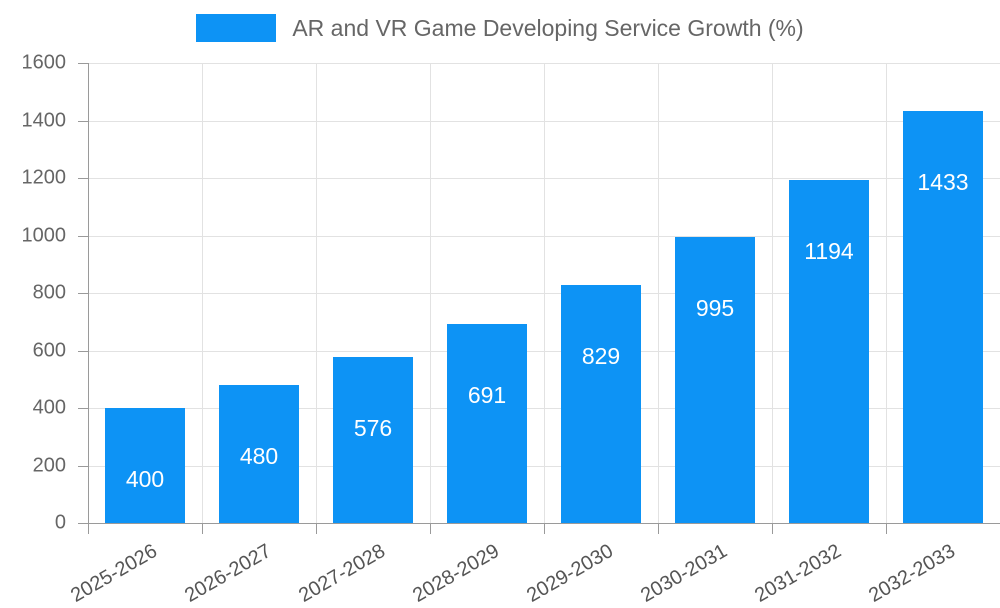  What do you see at coordinates (228, 573) in the screenshot?
I see `x-axis-tick-label: 2026-2027` at bounding box center [228, 573].